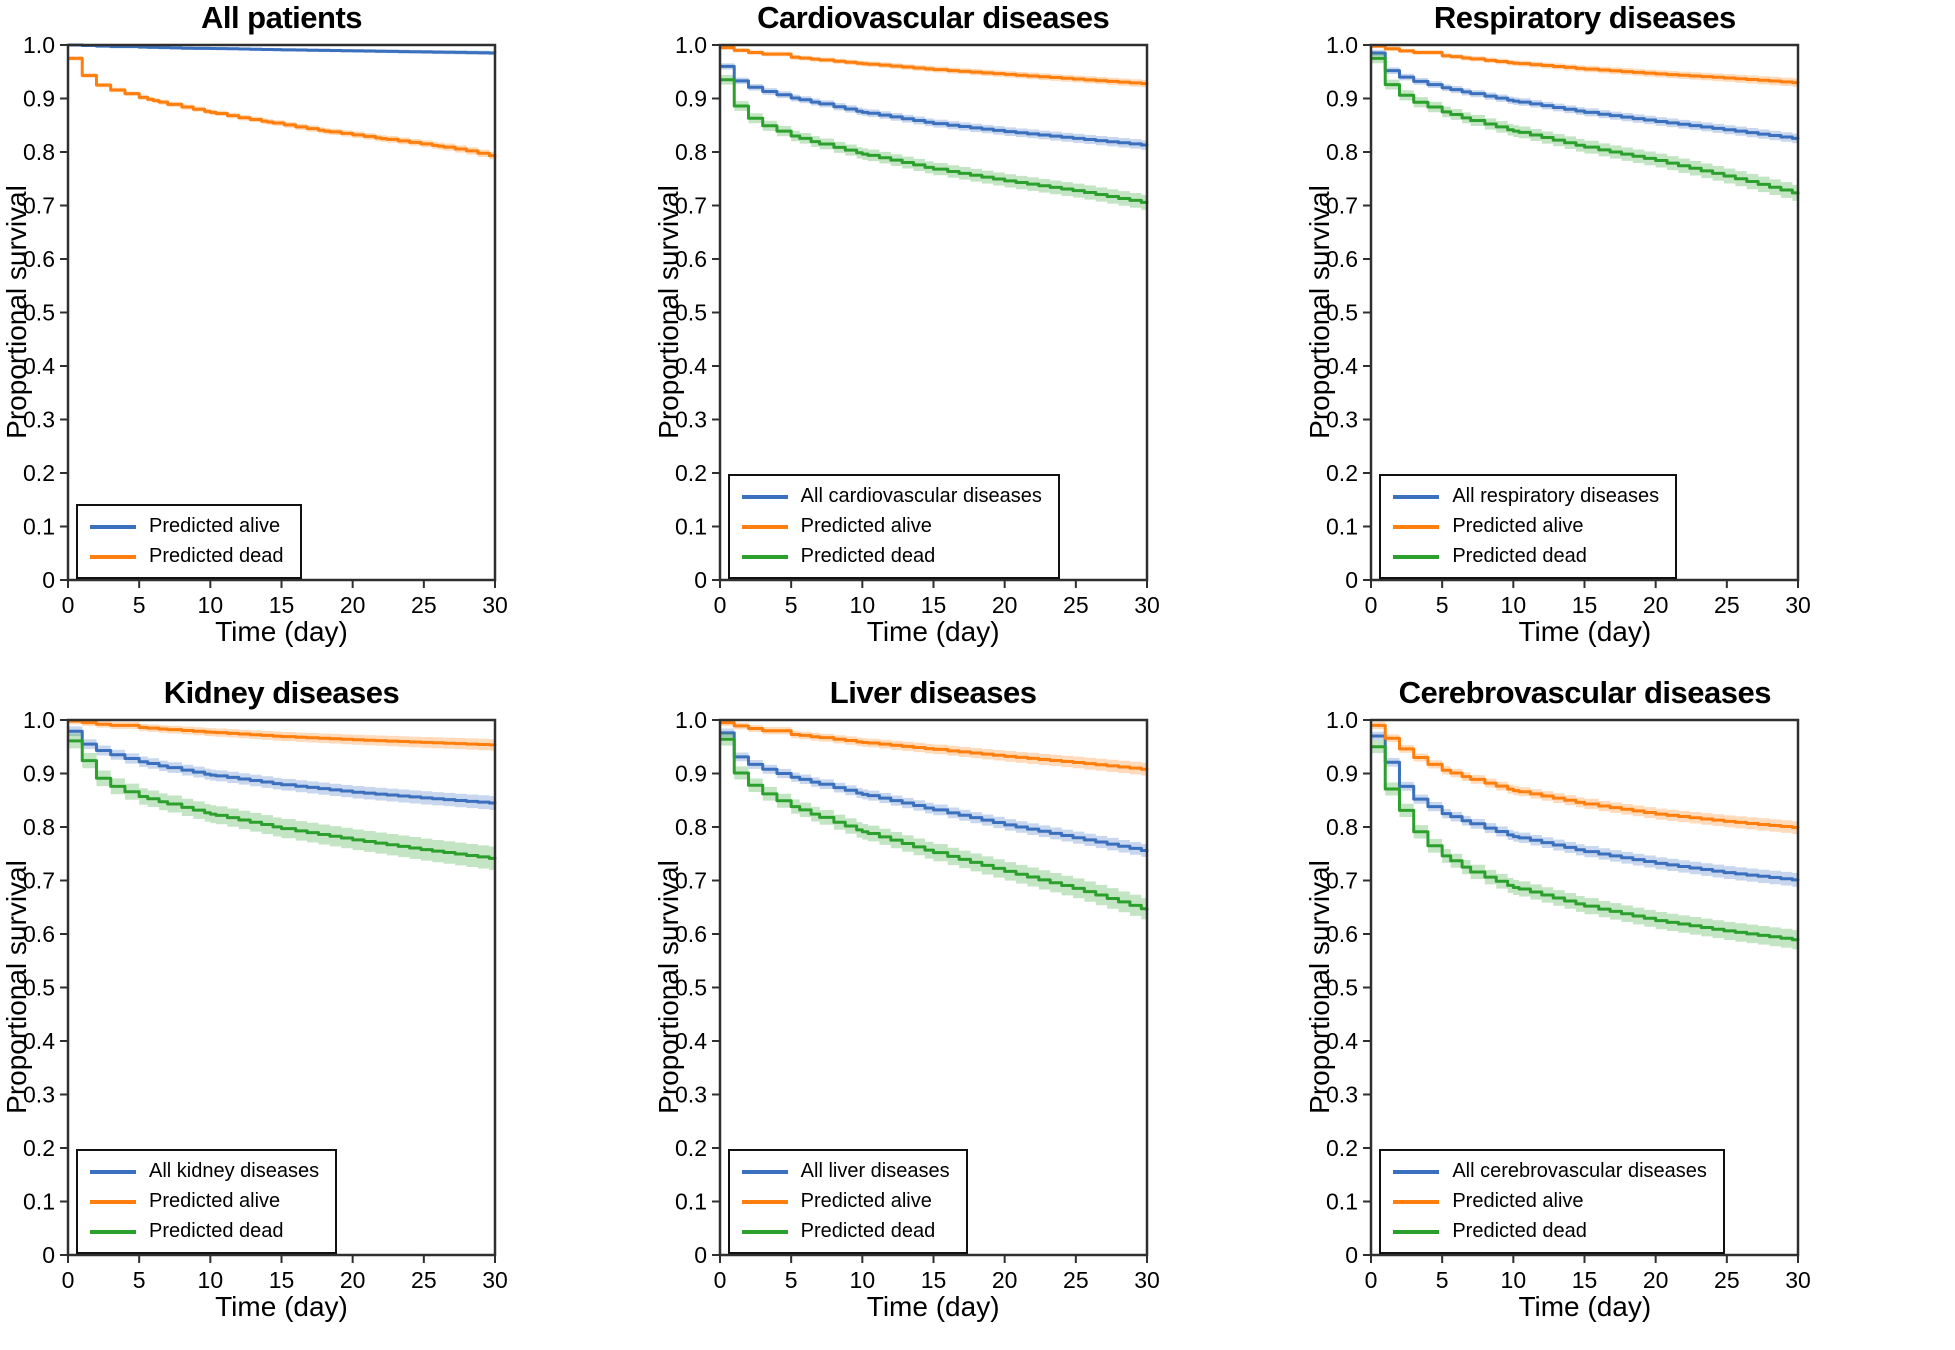 The height and width of the screenshot is (1350, 1955). What do you see at coordinates (1585, 692) in the screenshot?
I see `panel-title: Cerebrovascular diseases` at bounding box center [1585, 692].